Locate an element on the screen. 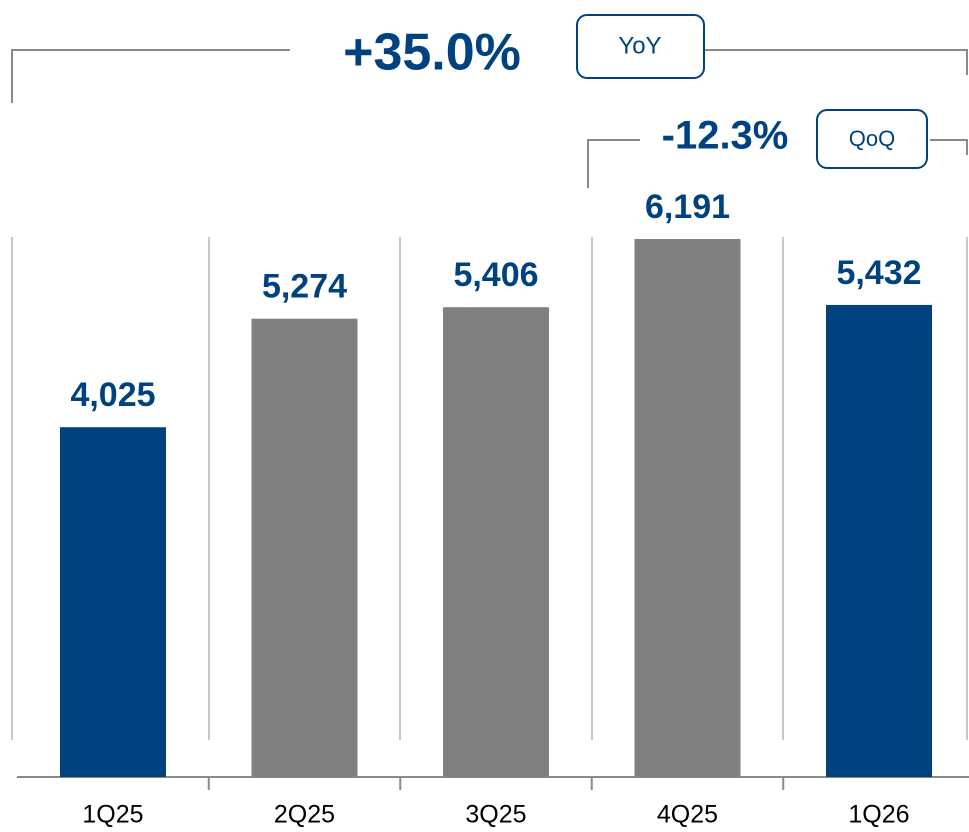 The width and height of the screenshot is (969, 832). qoq-tag: QoQ is located at coordinates (872, 138).